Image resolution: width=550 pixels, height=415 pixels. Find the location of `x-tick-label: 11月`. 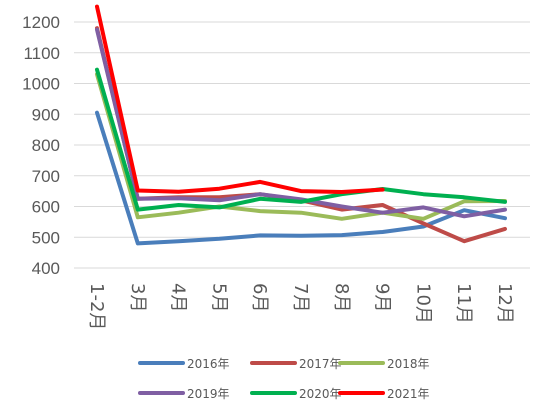

x-tick-label: 11月 is located at coordinates (463, 303).